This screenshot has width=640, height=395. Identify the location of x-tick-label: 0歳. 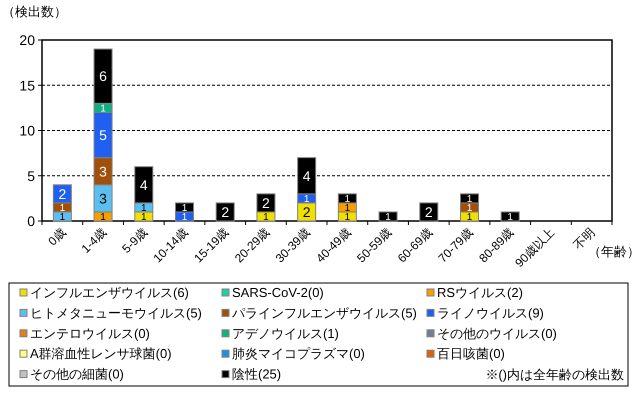
(56, 236).